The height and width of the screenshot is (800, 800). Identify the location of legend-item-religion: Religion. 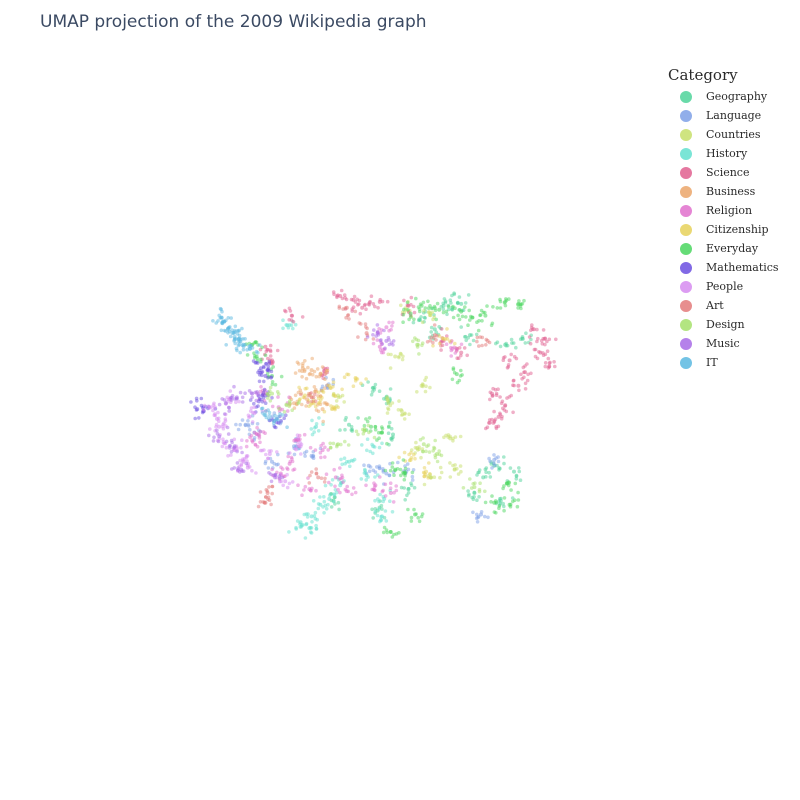
(723, 210).